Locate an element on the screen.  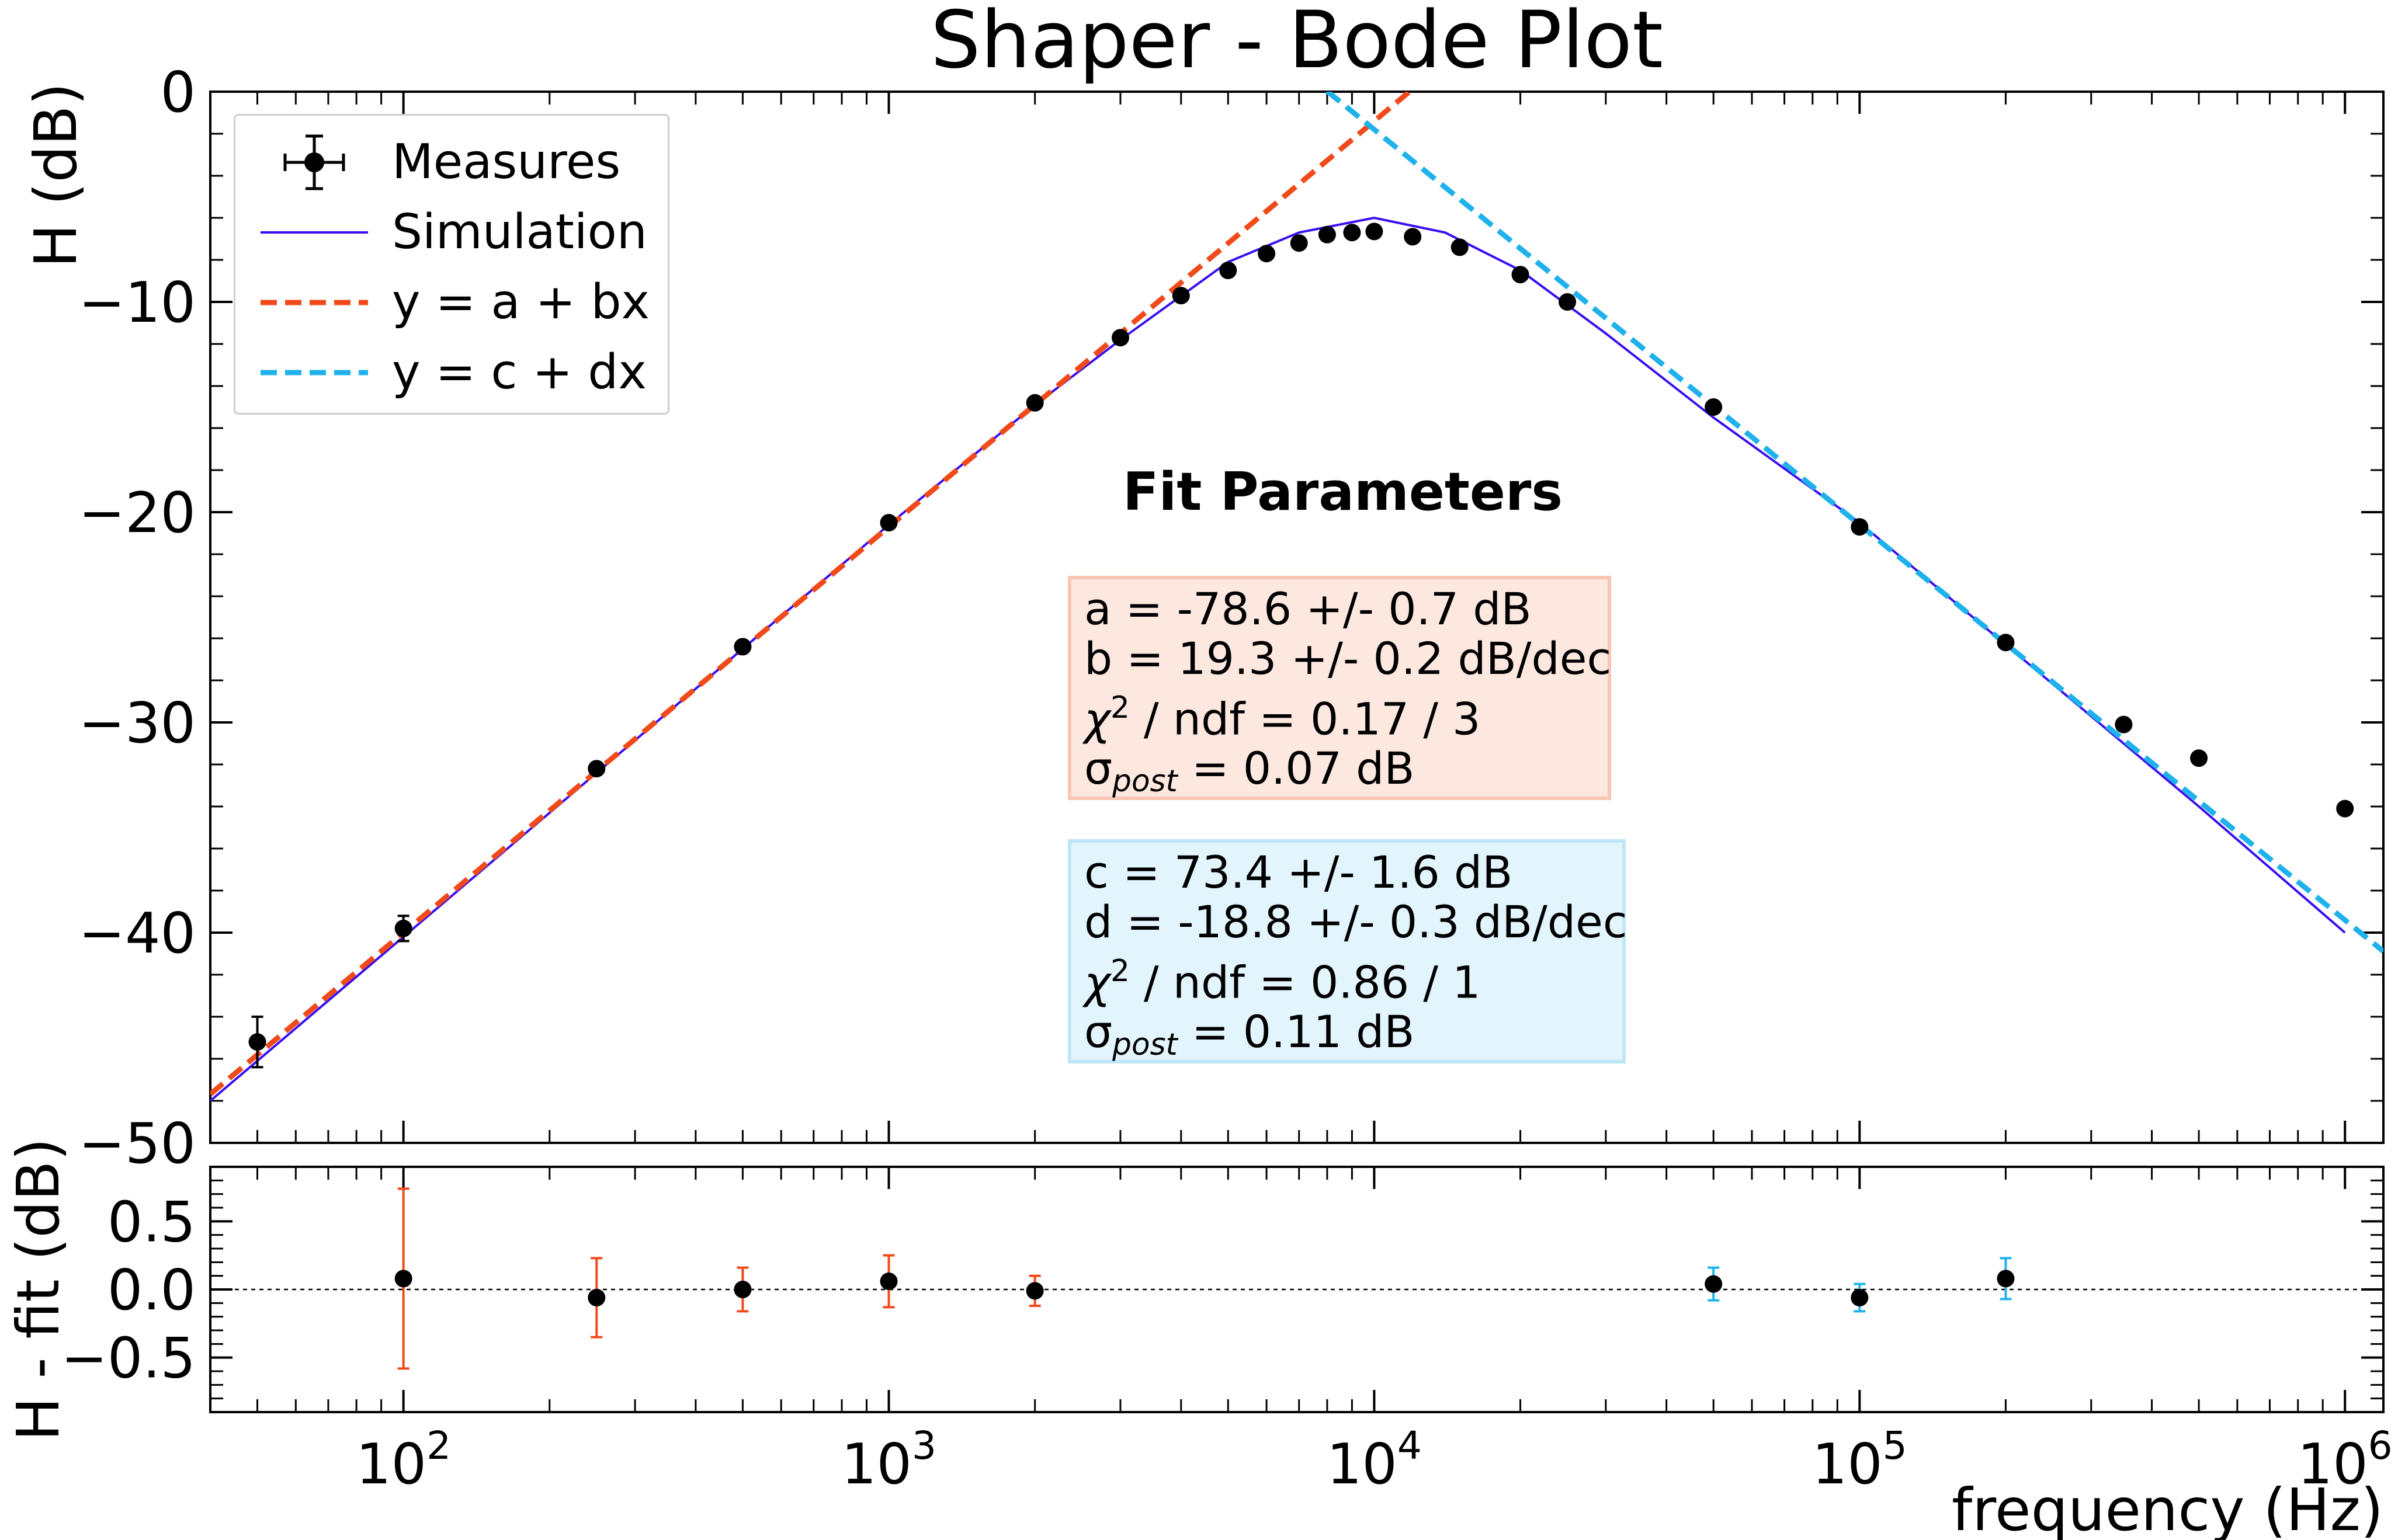
sigma-low: σpost = 0.07 dB is located at coordinates (1340, 774).